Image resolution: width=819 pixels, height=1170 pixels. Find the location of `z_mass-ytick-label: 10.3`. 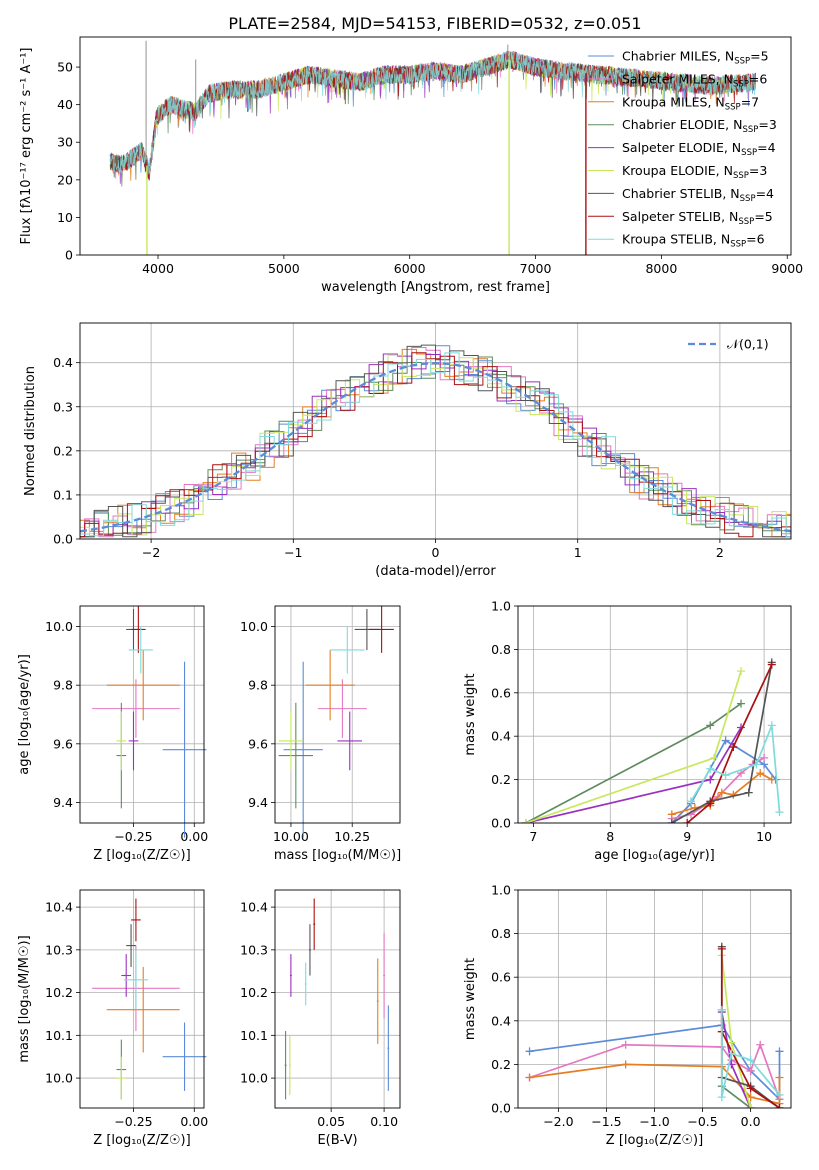

z_mass-ytick-label: 10.3 is located at coordinates (59, 949).